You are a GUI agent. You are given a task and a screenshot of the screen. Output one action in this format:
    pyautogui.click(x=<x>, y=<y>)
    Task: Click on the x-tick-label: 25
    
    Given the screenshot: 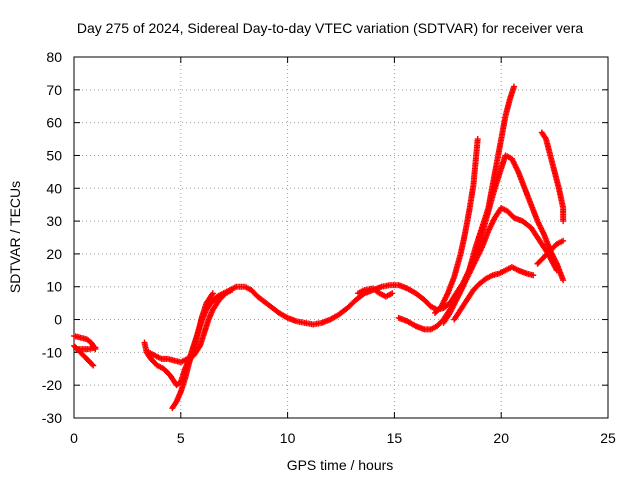 What is the action you would take?
    pyautogui.click(x=608, y=438)
    